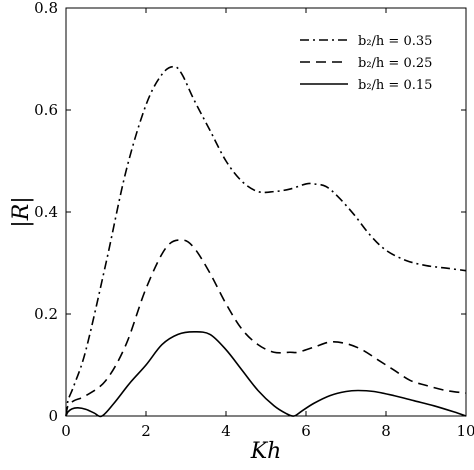  I want to click on y-axis-title: |R|, so click(21, 211).